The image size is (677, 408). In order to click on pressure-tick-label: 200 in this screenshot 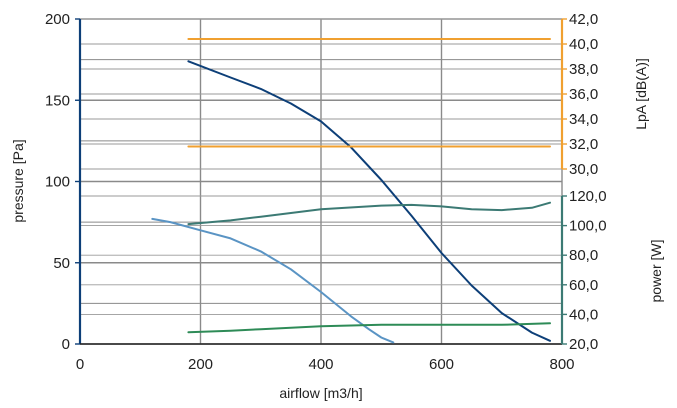, I will do `click(57, 19)`.